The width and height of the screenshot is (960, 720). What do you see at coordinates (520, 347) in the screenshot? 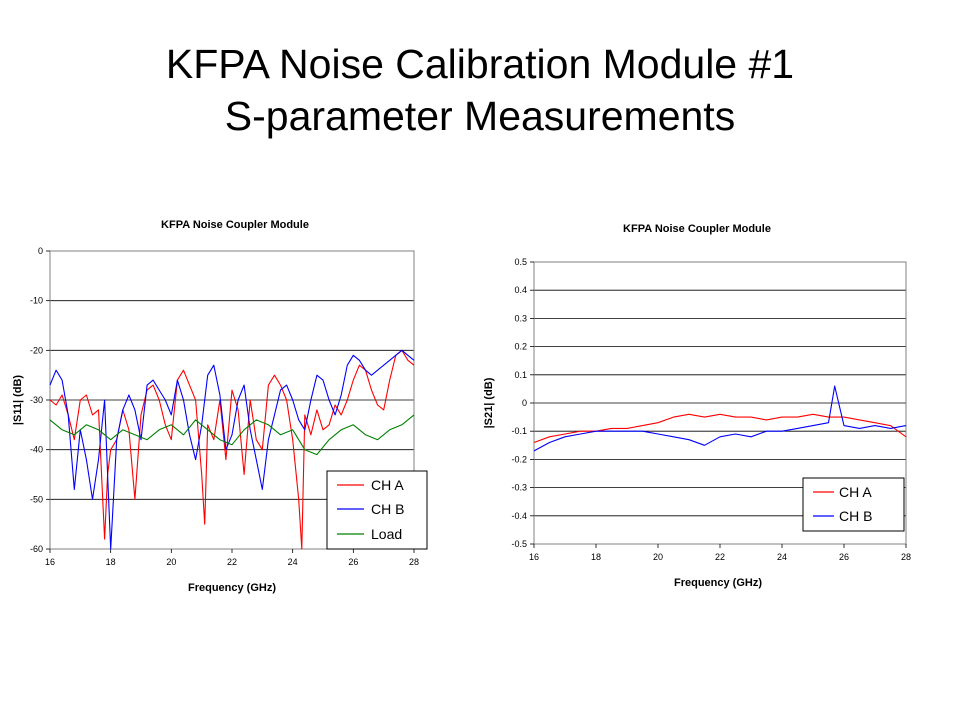
I see `y-tick-label: 0.2` at bounding box center [520, 347].